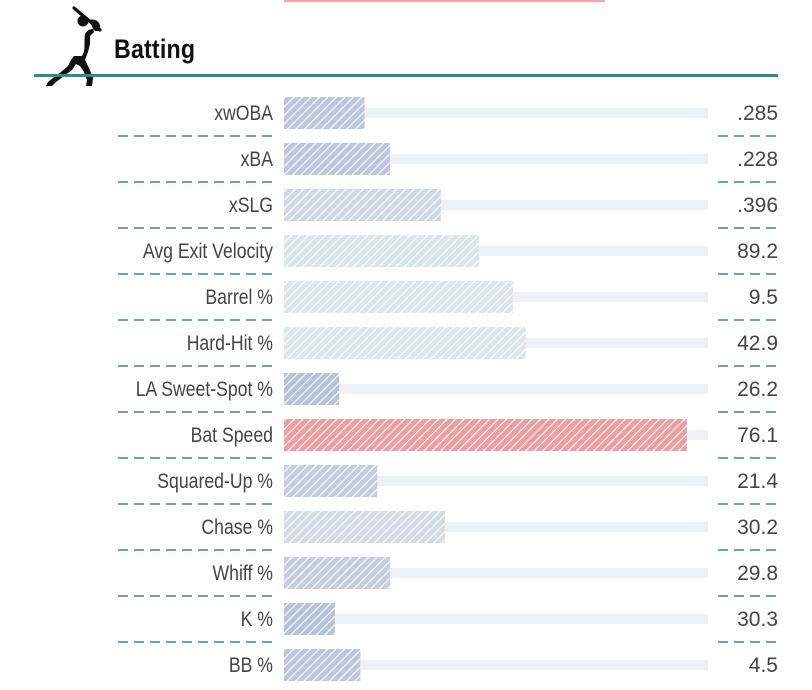 This screenshot has height=690, width=812. Describe the element at coordinates (757, 113) in the screenshot. I see `metric-value: .285` at that location.